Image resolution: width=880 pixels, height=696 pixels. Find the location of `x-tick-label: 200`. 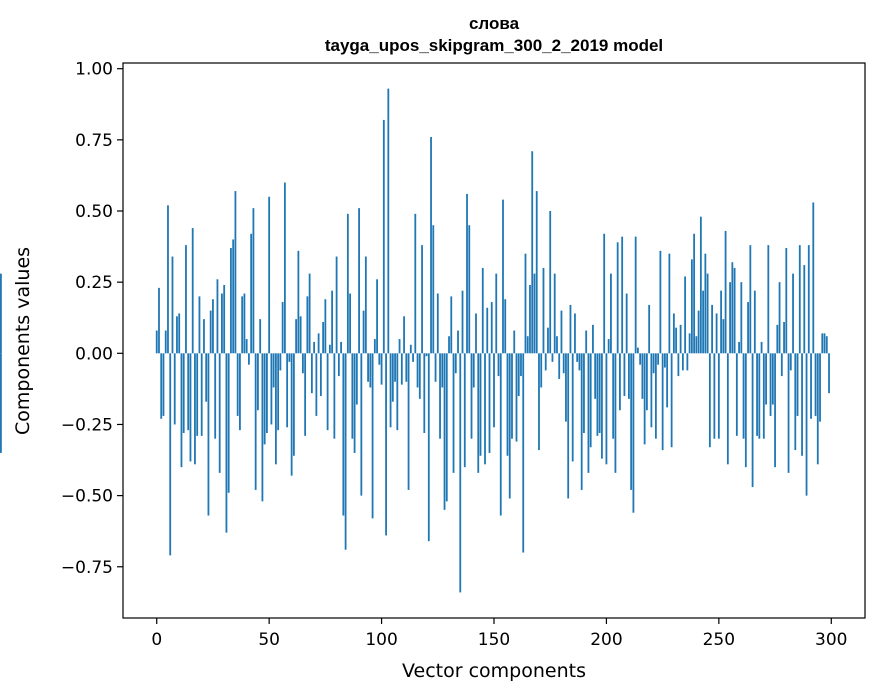

x-tick-label: 200 is located at coordinates (606, 640).